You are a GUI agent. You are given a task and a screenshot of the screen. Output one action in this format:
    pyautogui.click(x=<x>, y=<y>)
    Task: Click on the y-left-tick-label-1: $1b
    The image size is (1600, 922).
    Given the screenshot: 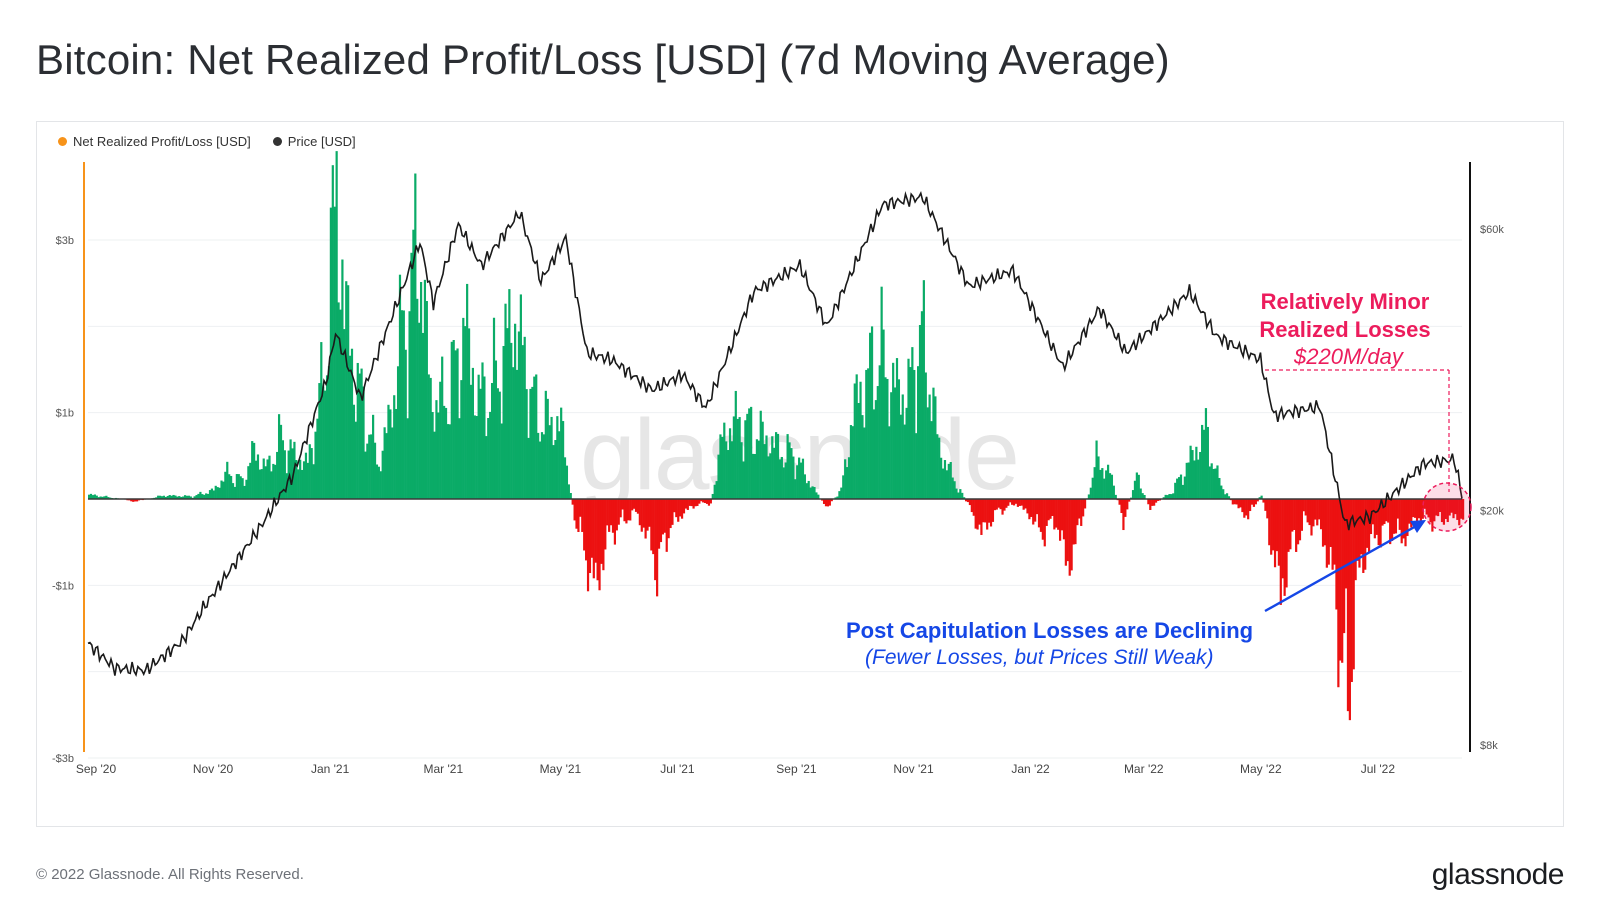 What is the action you would take?
    pyautogui.click(x=65, y=414)
    